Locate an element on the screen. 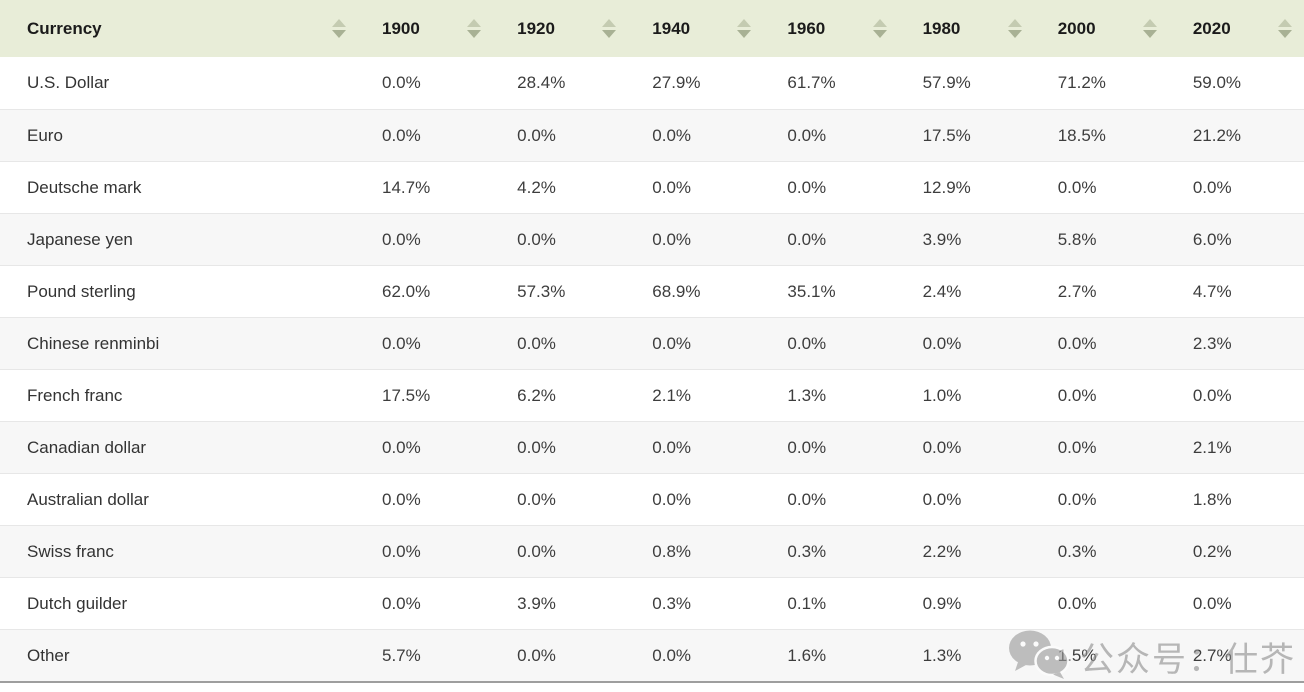 The image size is (1304, 692). currency-cell: U.S. Dollar is located at coordinates (68, 82).